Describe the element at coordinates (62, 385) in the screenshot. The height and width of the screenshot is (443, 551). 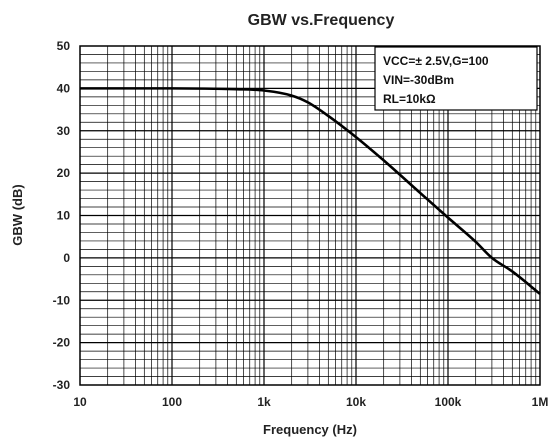
I see `y-tick-label: -30` at that location.